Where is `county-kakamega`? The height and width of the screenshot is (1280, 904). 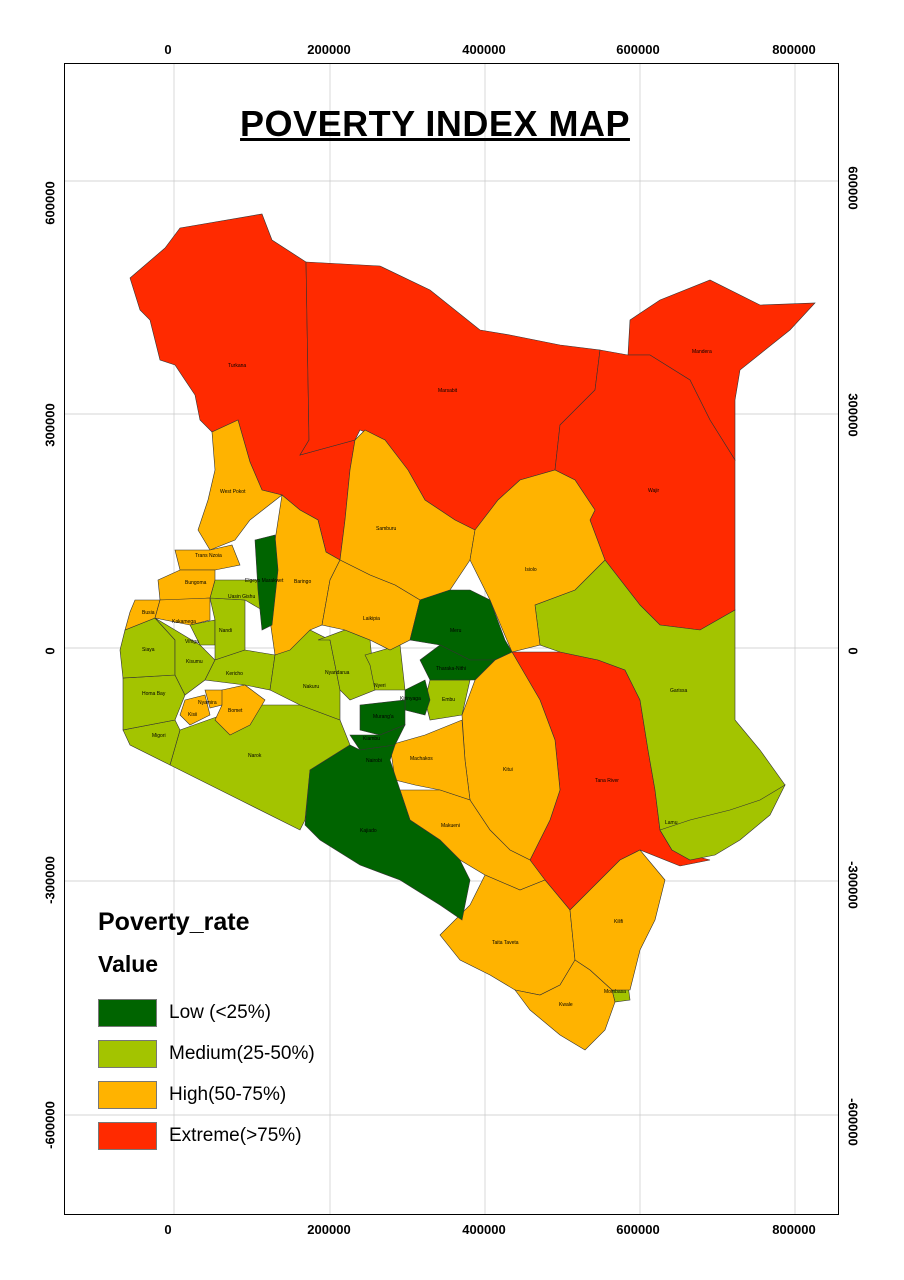 county-kakamega is located at coordinates (182, 611).